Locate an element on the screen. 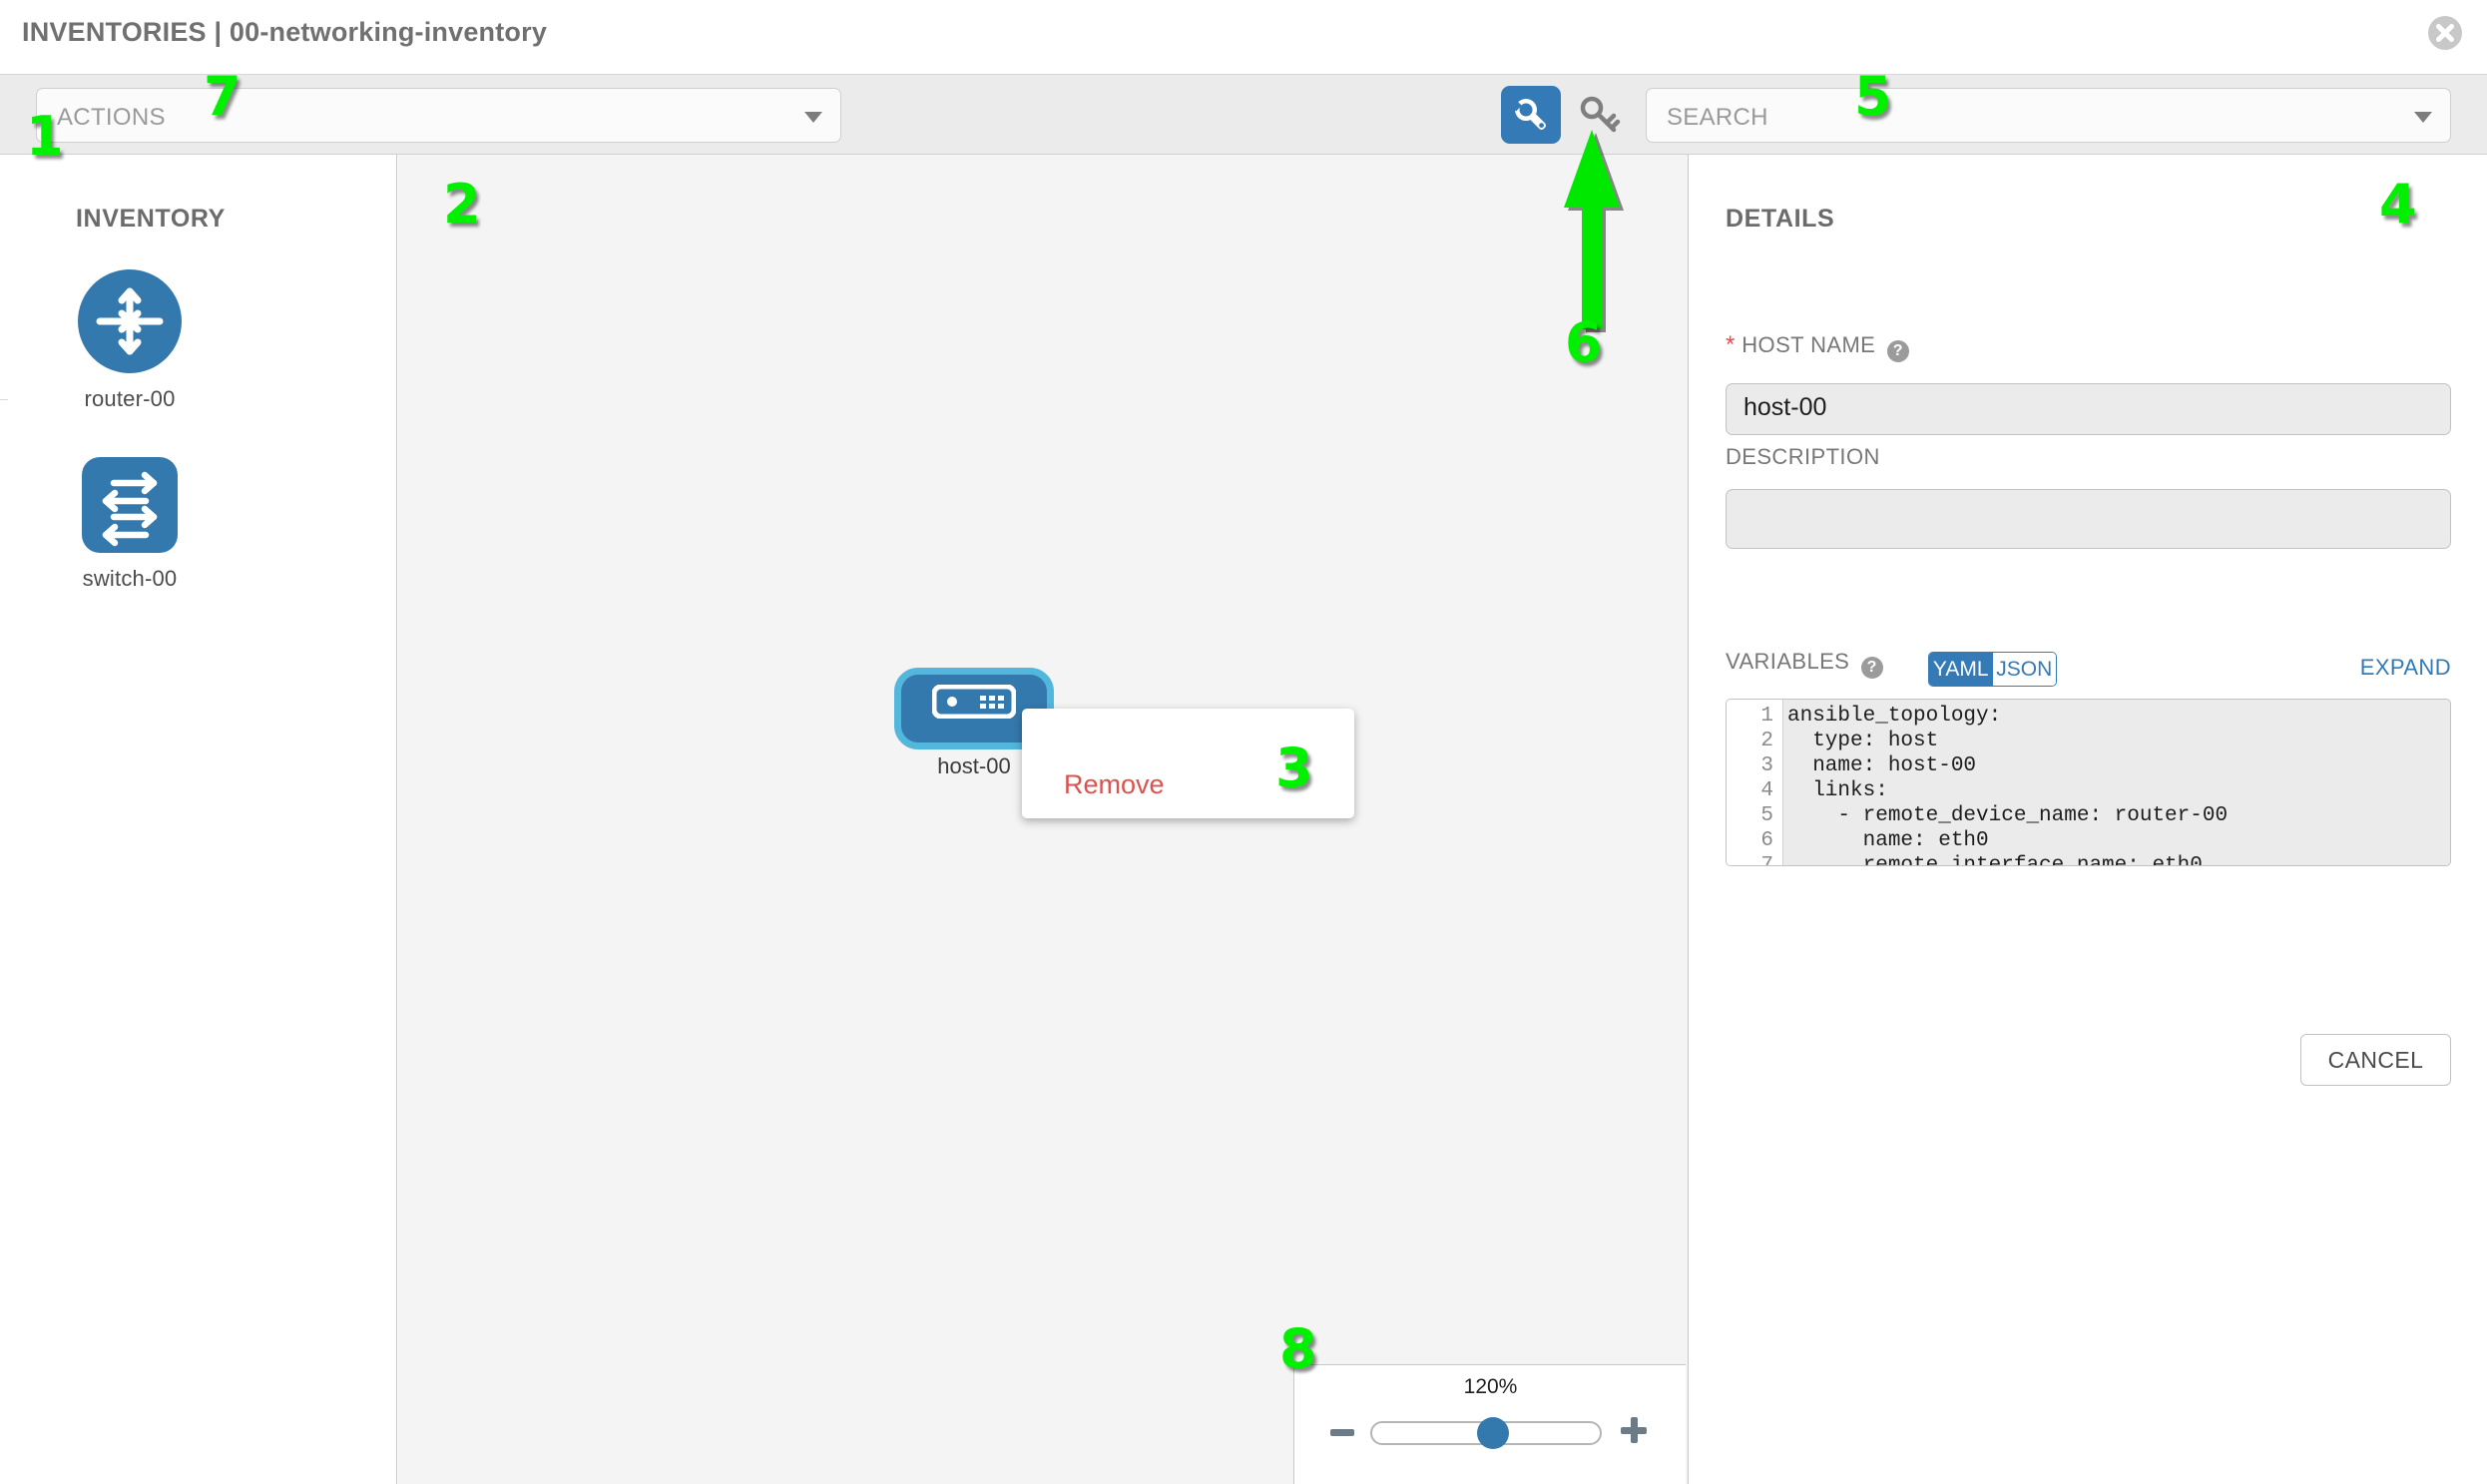  cancel-button: CANCEL is located at coordinates (2375, 1060).